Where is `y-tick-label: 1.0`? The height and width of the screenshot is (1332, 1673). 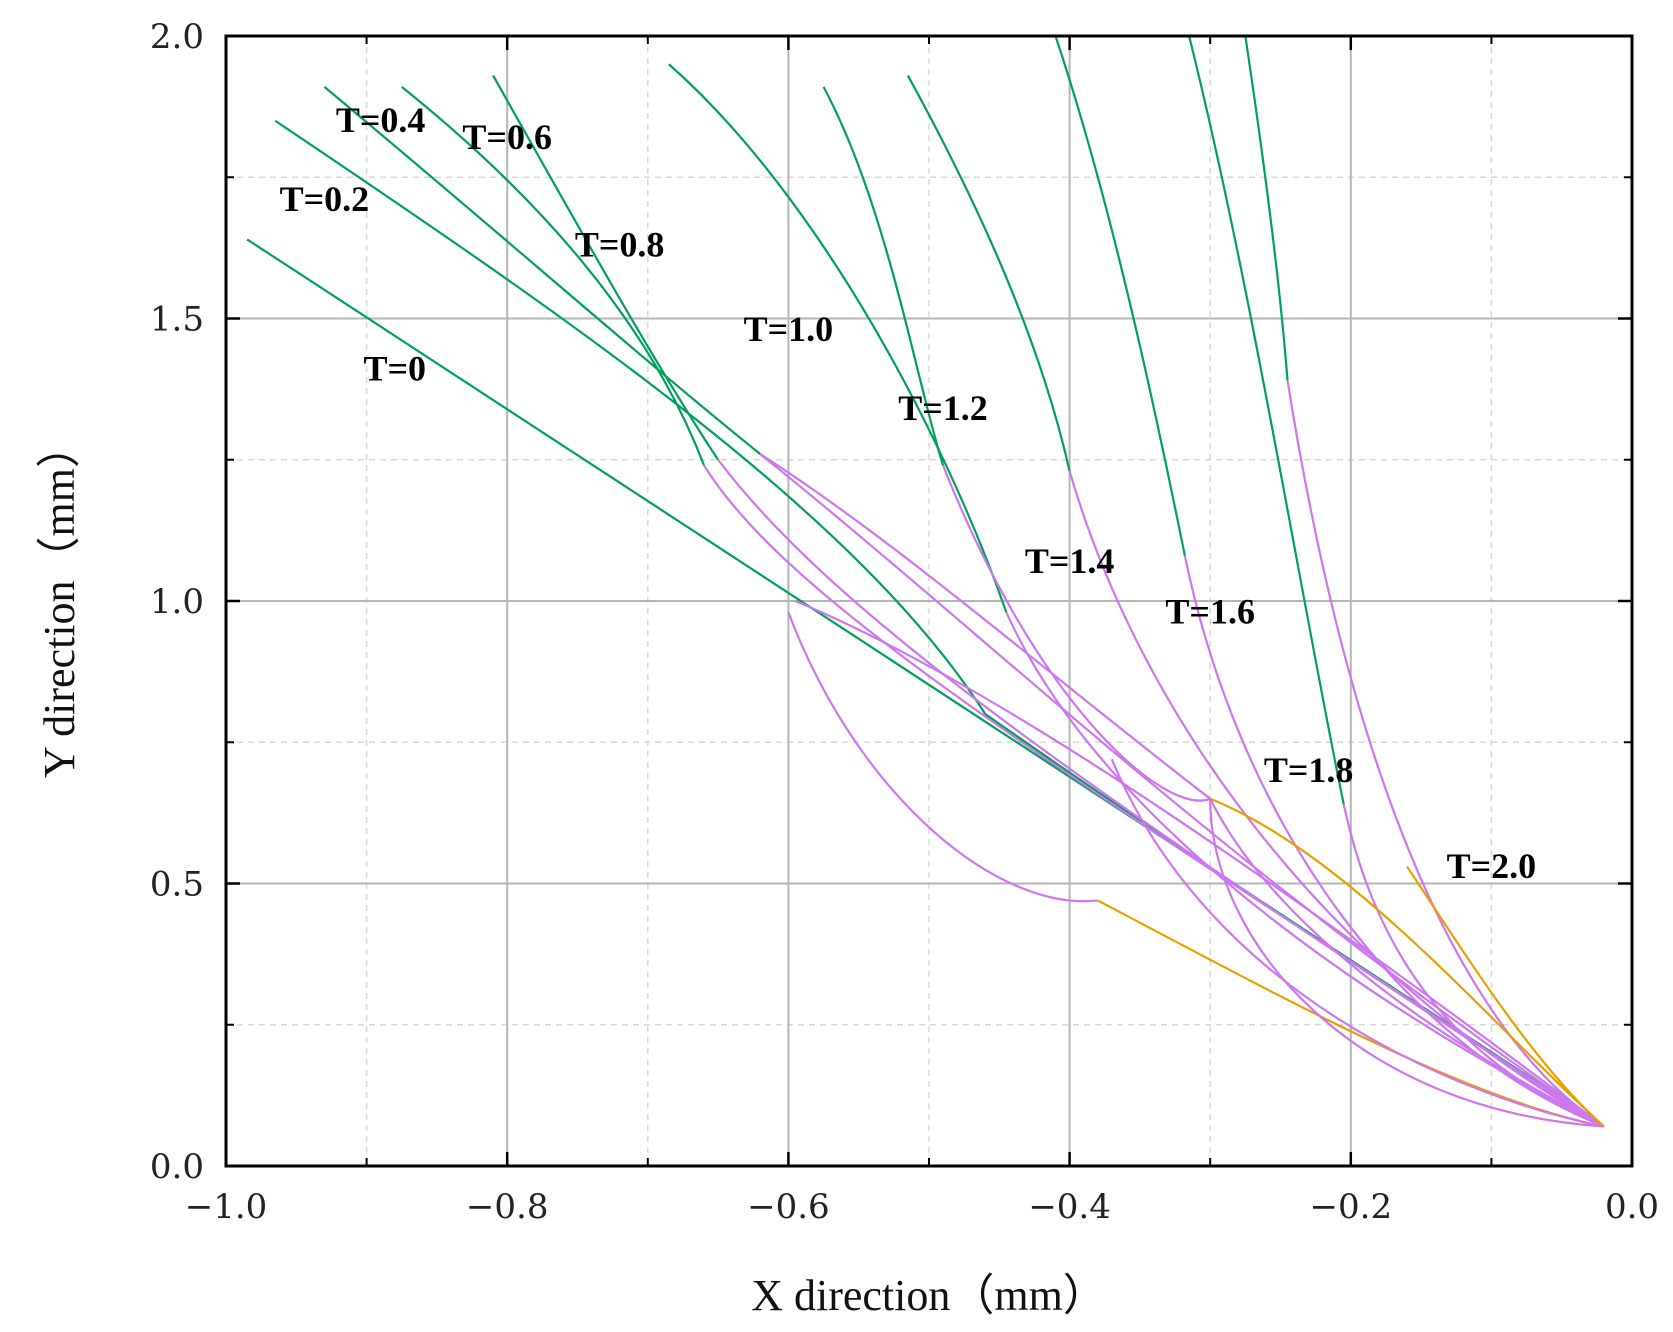
y-tick-label: 1.0 is located at coordinates (177, 602).